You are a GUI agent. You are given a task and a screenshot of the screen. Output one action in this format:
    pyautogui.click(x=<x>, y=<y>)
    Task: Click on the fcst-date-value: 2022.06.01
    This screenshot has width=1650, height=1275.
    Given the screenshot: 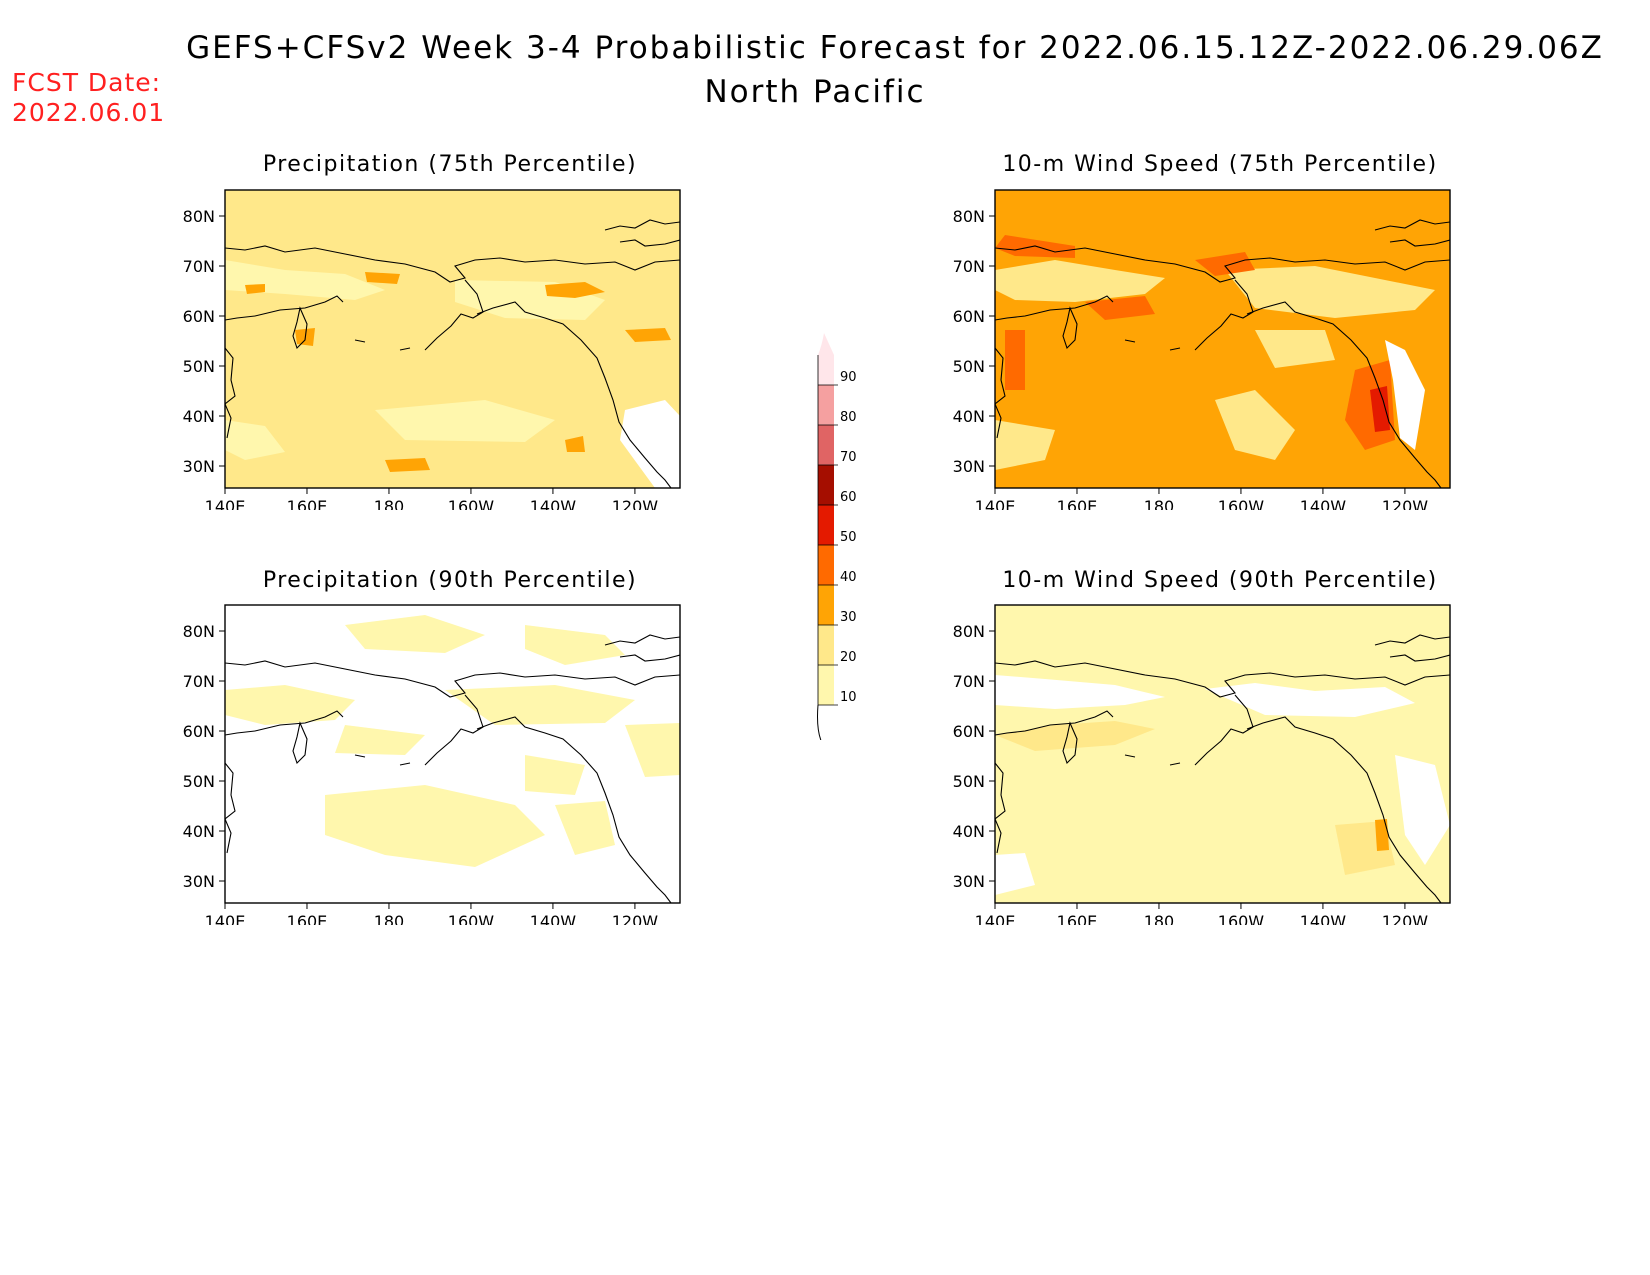 What is the action you would take?
    pyautogui.click(x=89, y=112)
    